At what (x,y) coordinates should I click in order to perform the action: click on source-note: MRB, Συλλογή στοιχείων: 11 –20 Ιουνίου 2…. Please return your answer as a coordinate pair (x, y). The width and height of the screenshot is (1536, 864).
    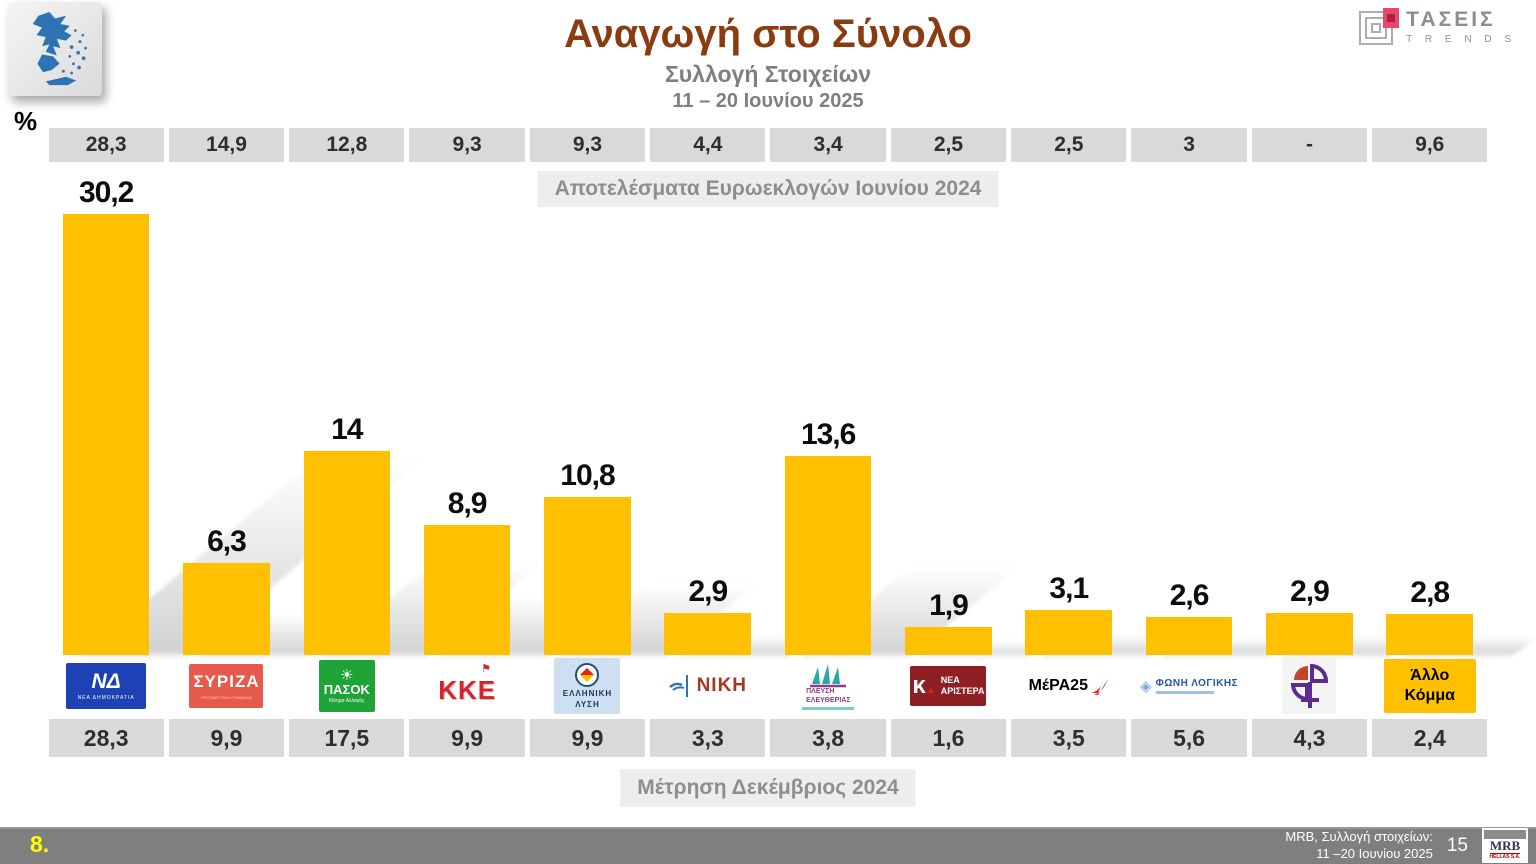
    Looking at the image, I should click on (1359, 846).